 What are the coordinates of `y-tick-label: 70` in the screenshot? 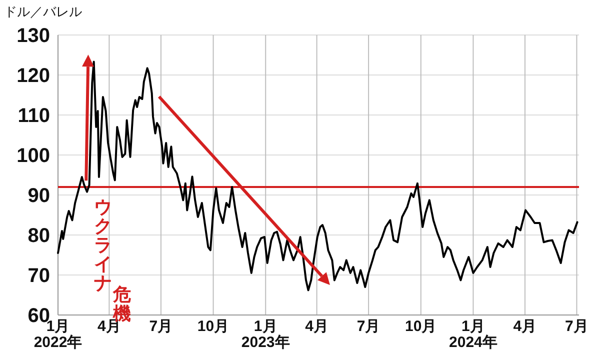 It's located at (39, 276).